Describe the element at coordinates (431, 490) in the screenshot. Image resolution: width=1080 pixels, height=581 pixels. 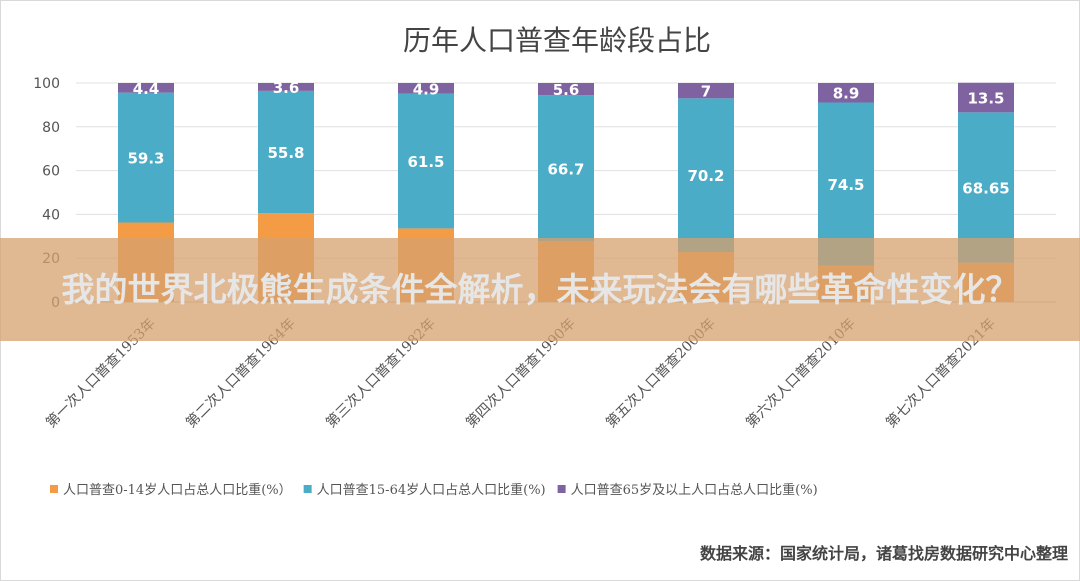
I see `legend-label: 人口普查15-64岁人口占总人口比重(%)` at that location.